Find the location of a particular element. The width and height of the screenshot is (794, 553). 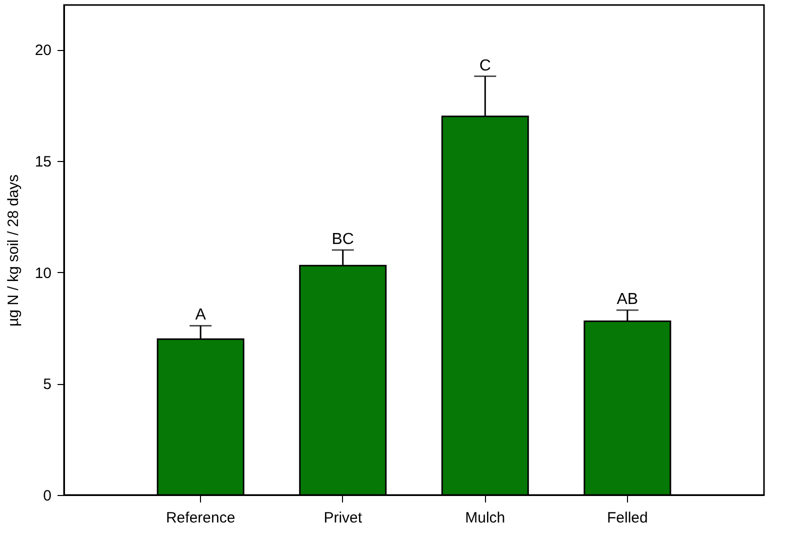

x-tick-label: Reference is located at coordinates (201, 518).